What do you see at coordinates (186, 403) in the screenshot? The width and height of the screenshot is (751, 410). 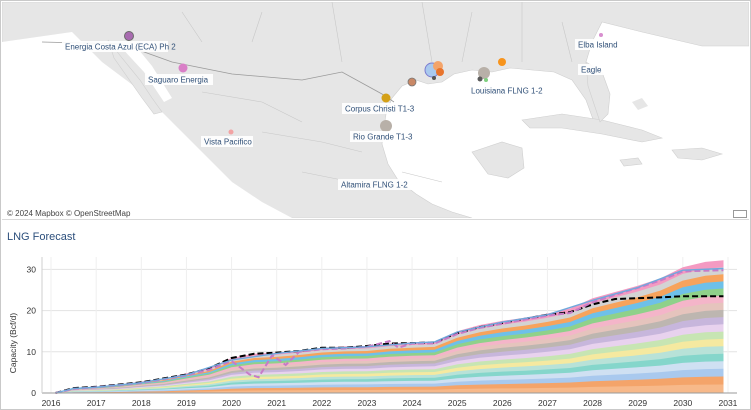 I see `x-tick-label: 2019` at bounding box center [186, 403].